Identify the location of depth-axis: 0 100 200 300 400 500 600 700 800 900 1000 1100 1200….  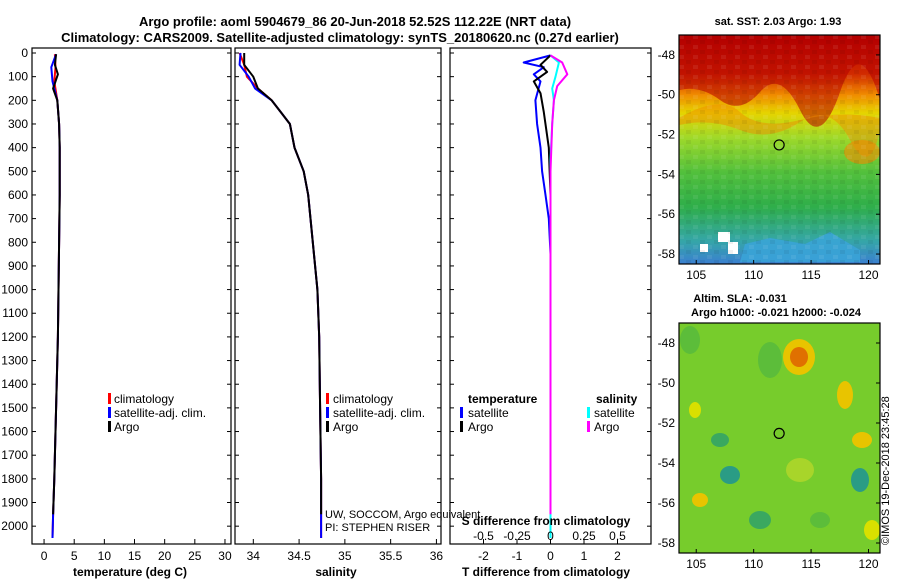
(14, 289).